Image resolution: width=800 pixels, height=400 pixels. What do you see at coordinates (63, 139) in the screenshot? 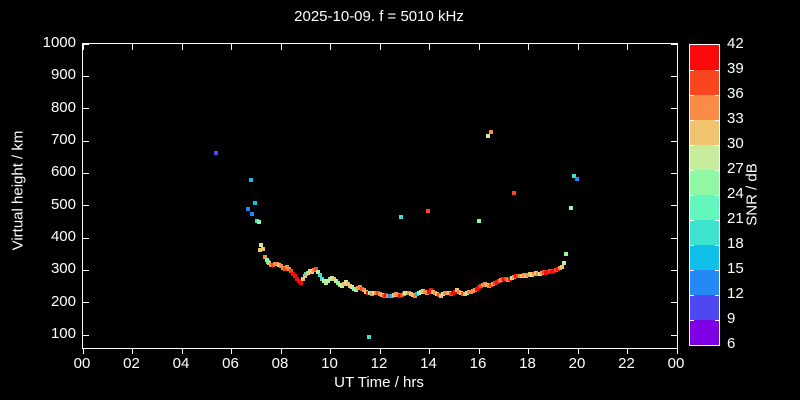
I see `y-tick-label: 700` at bounding box center [63, 139].